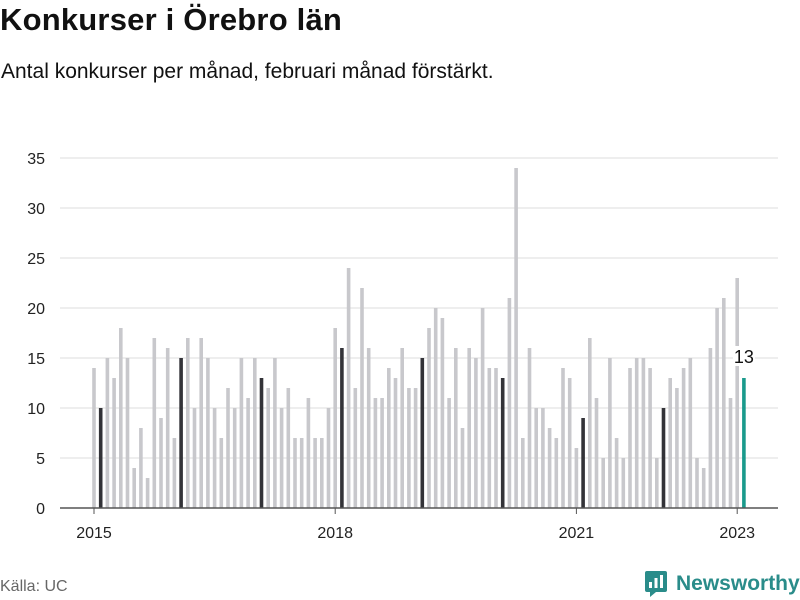  I want to click on page-title: Konkurser i Örebro län, so click(171, 19).